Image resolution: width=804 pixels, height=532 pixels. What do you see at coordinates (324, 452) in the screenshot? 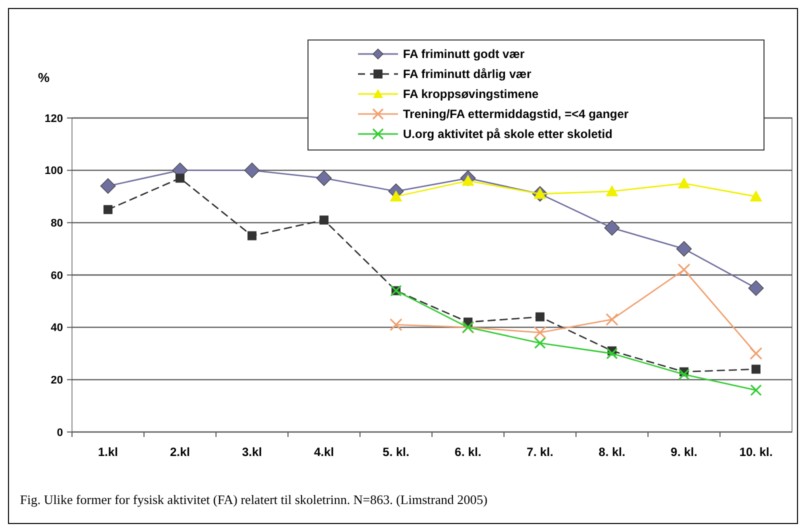
I see `x-tick-label: 4.kl` at bounding box center [324, 452].